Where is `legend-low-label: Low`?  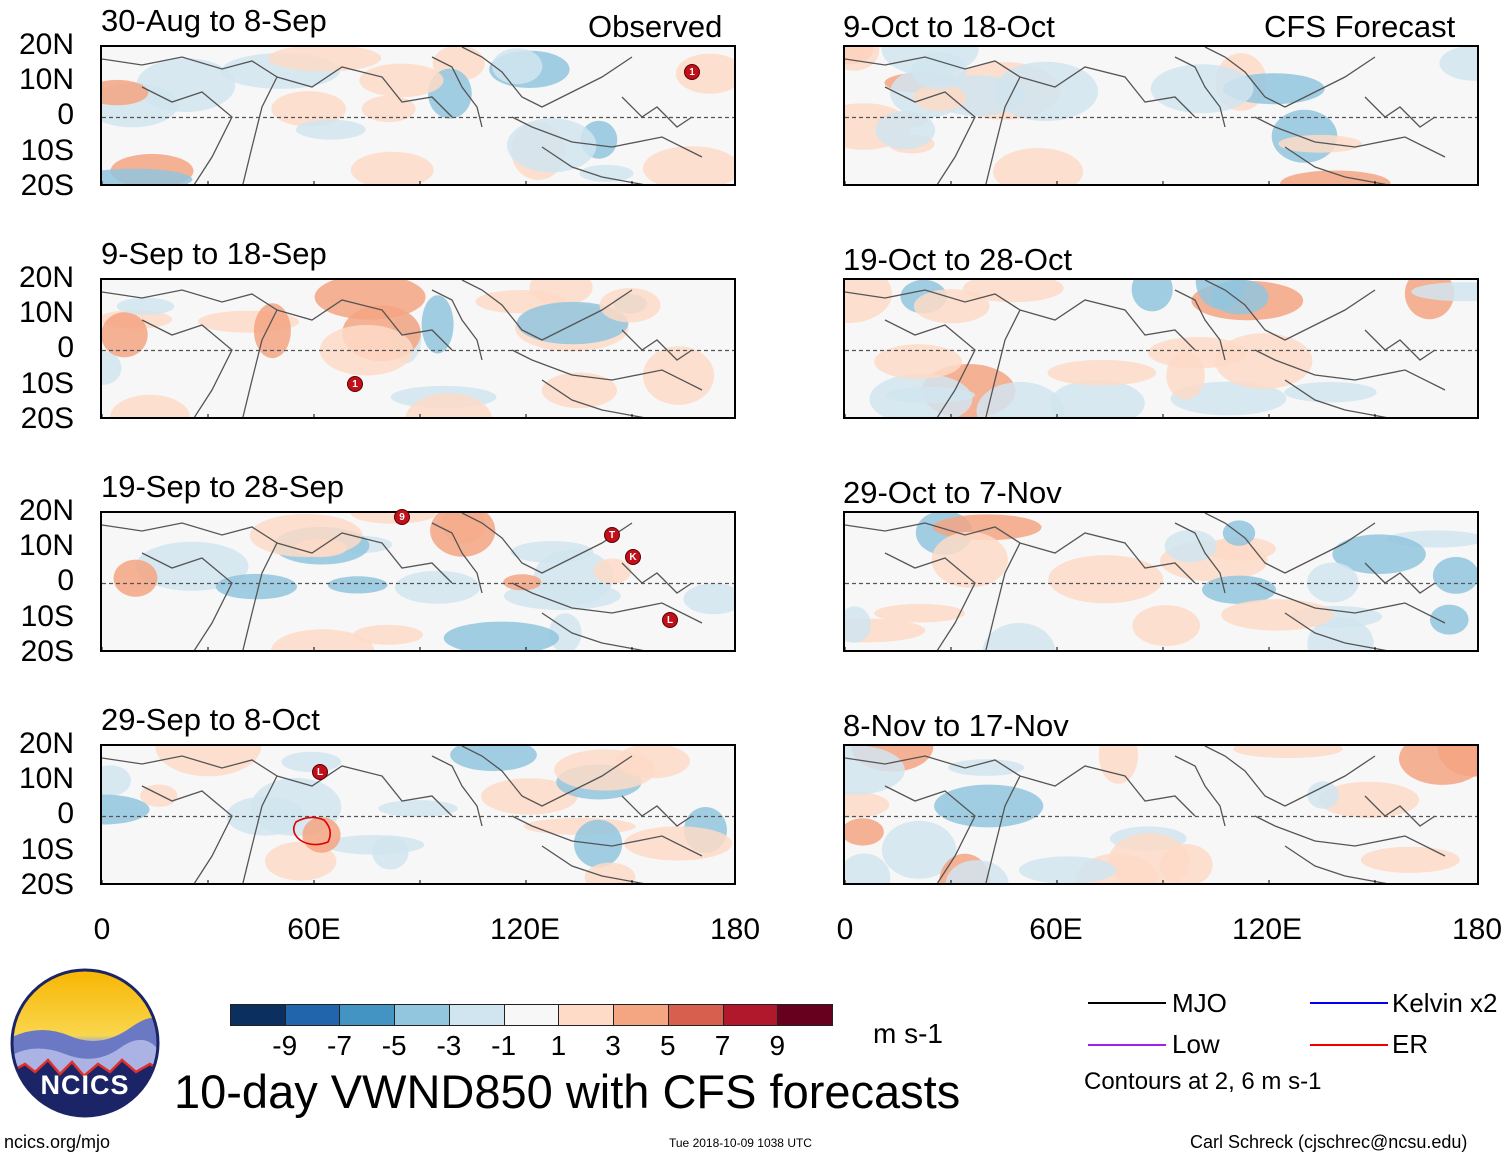
legend-low-label: Low is located at coordinates (1196, 1044).